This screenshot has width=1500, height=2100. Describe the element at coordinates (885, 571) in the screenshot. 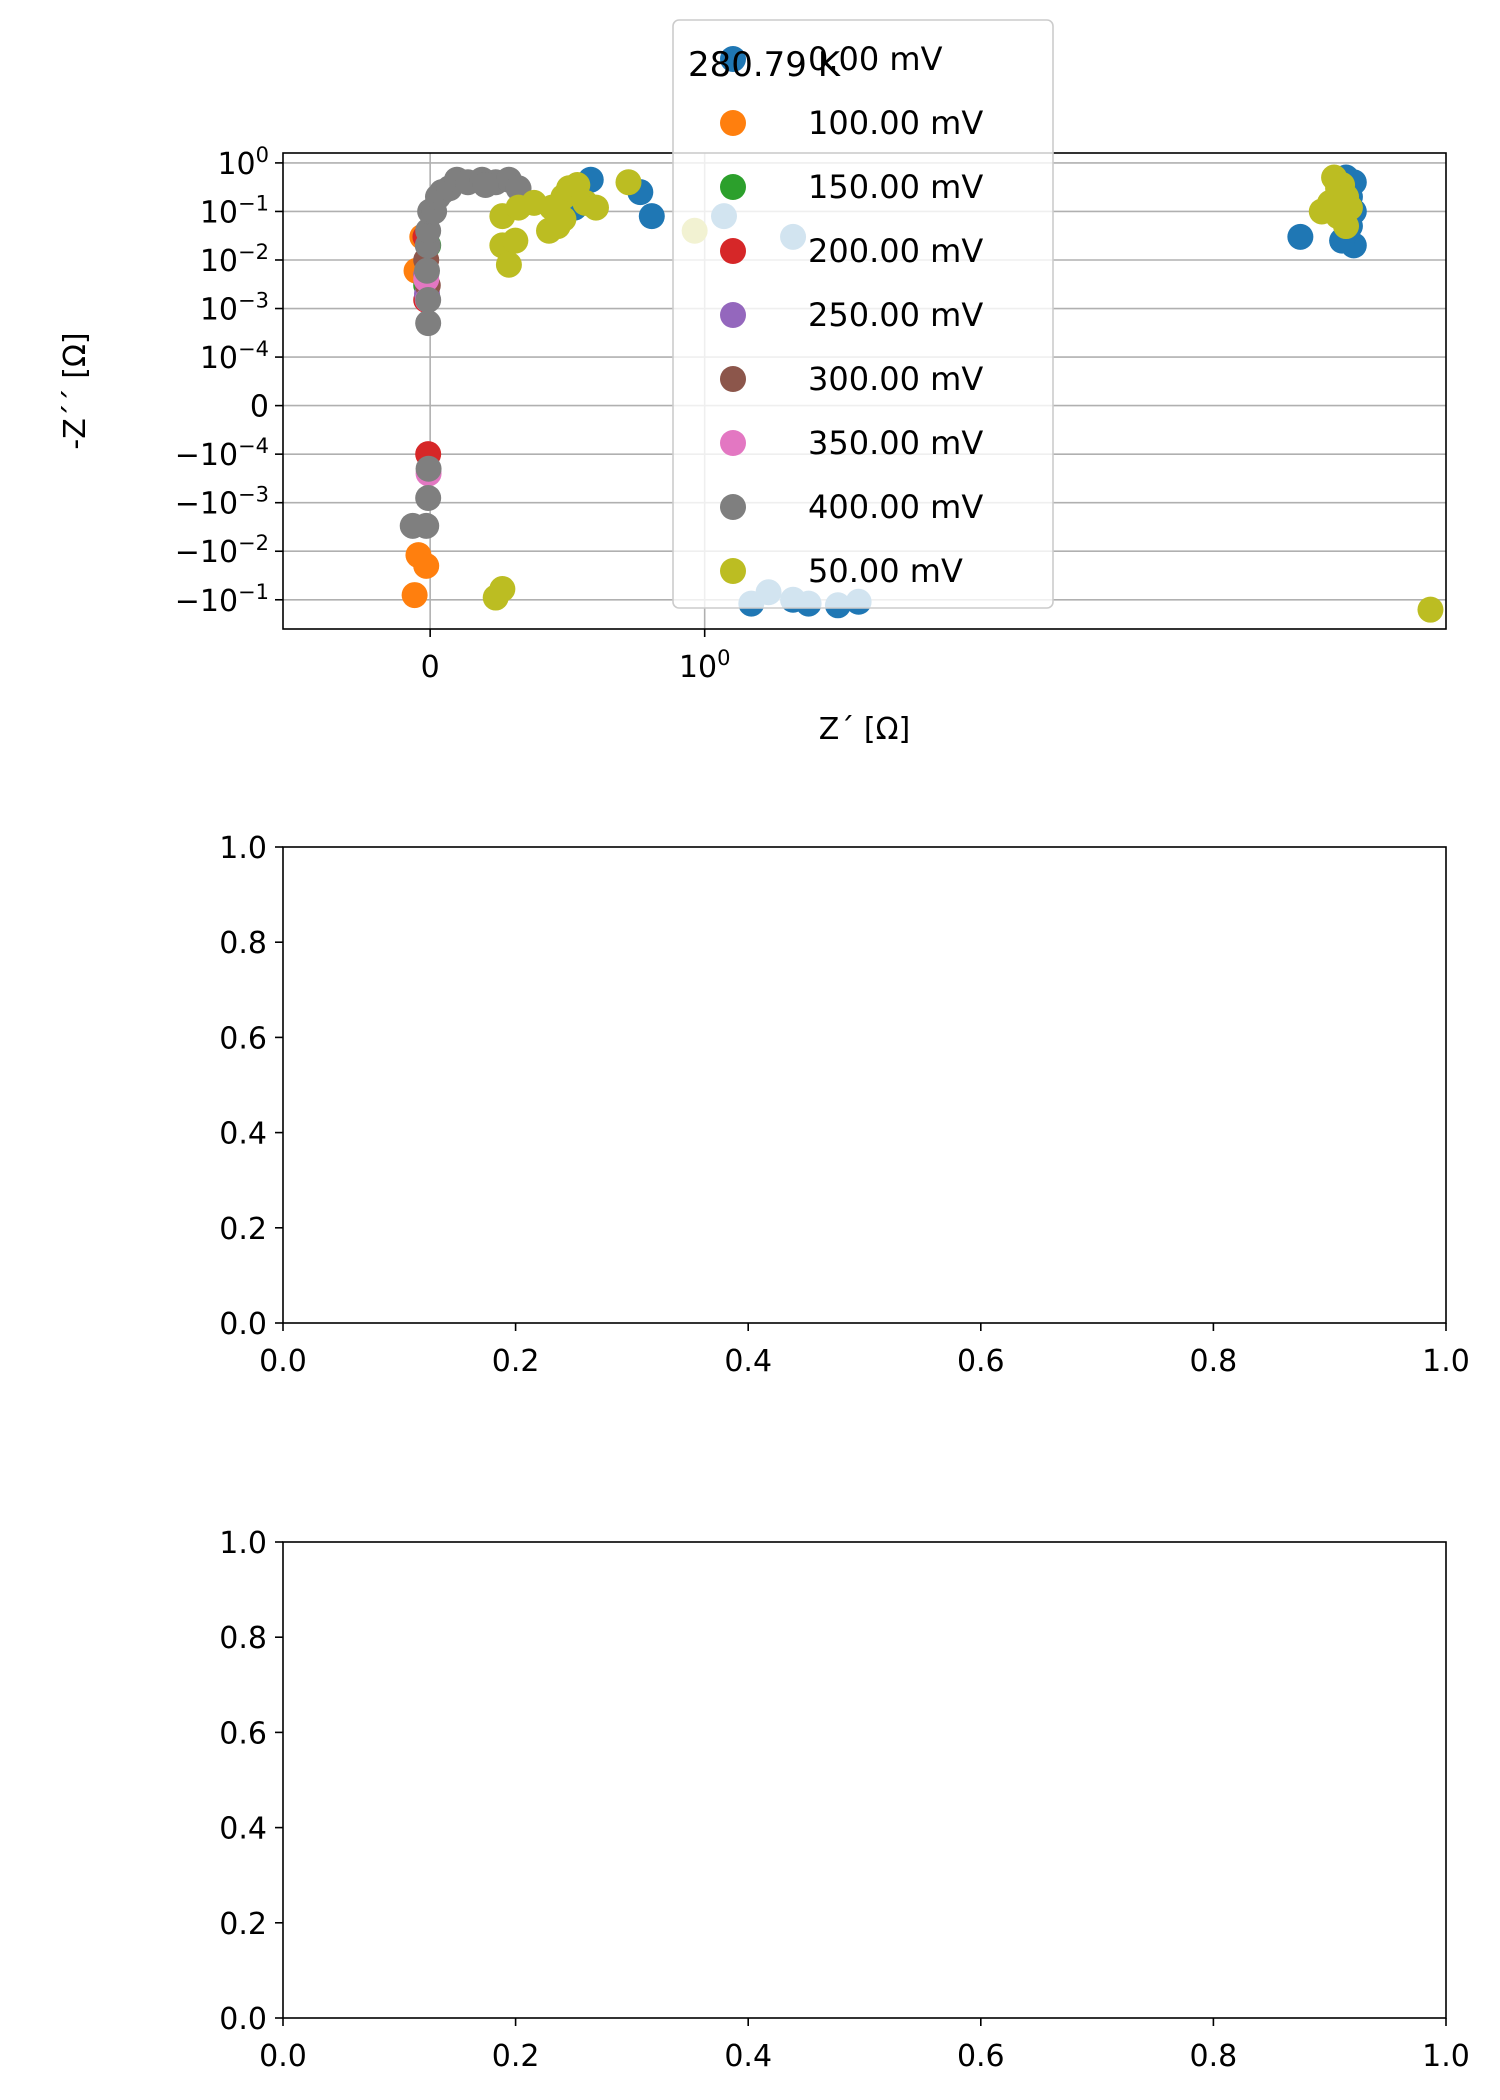

I see `legend-label: 50.00 mV` at that location.